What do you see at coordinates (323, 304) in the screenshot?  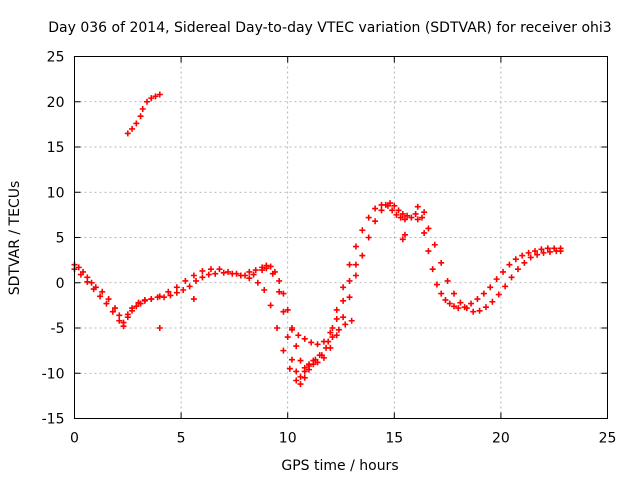 I see `series-sdtvar-track-d` at bounding box center [323, 304].